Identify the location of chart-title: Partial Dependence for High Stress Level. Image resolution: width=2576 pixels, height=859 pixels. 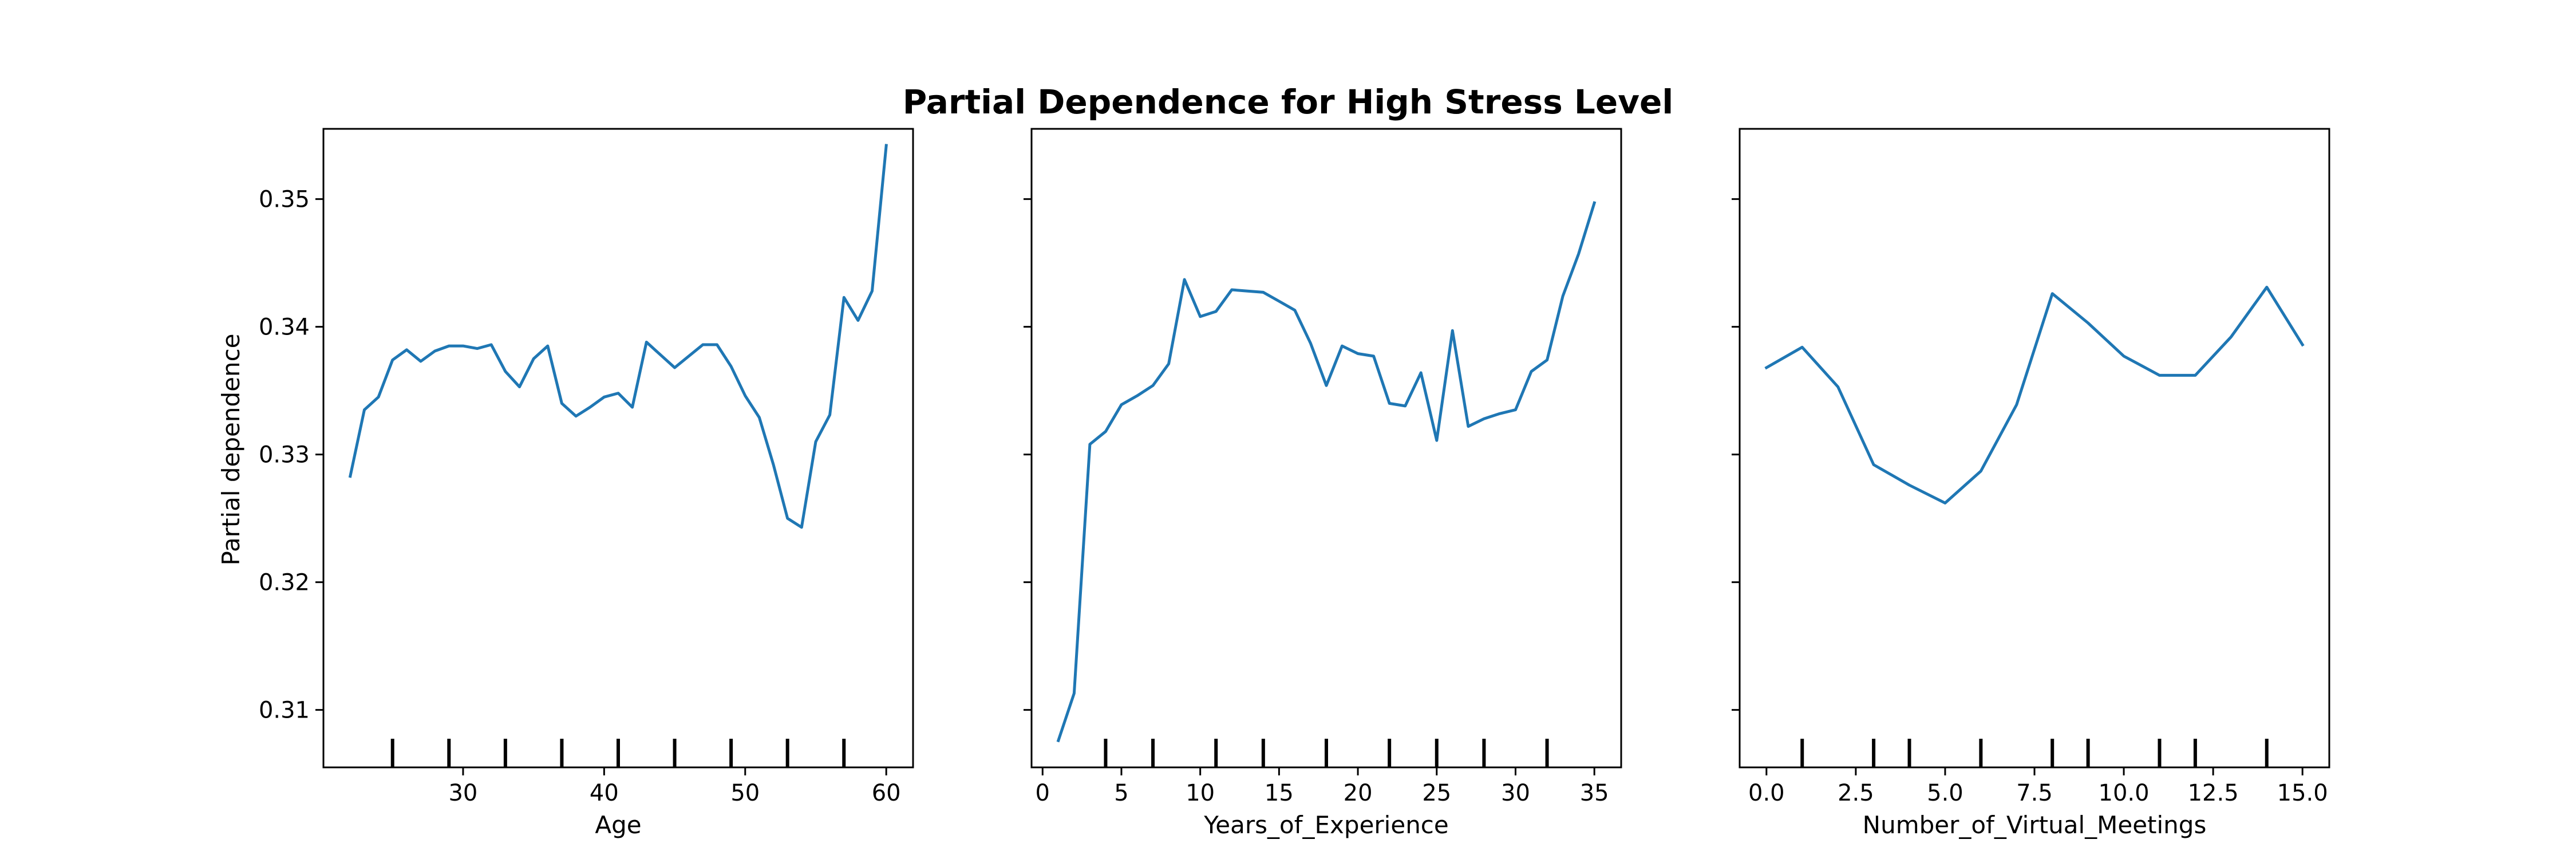
(1288, 102).